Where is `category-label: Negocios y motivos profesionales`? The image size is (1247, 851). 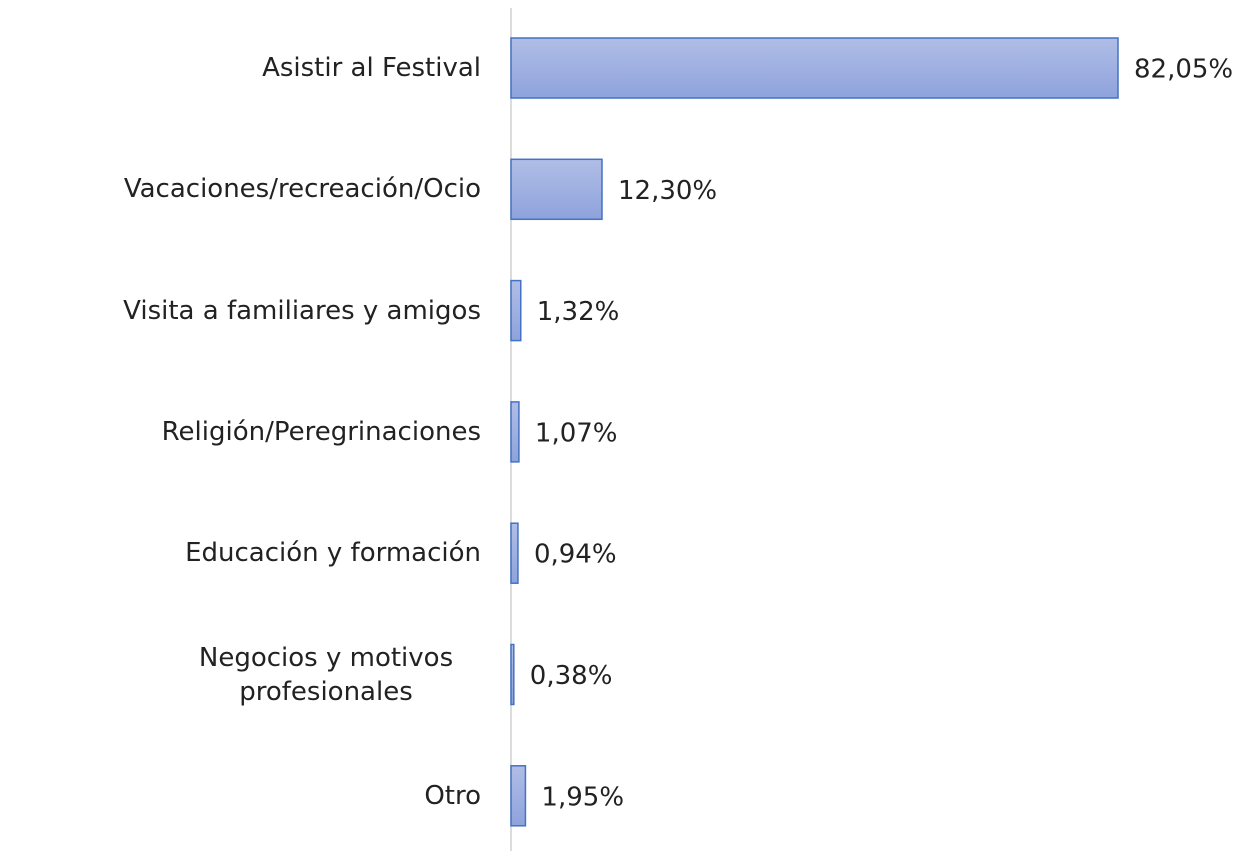 category-label: Negocios y motivos profesionales is located at coordinates (326, 674).